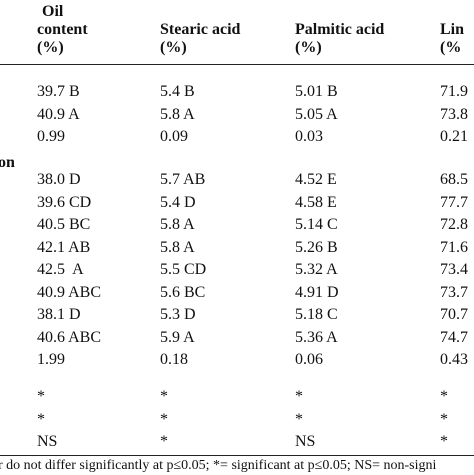  Describe the element at coordinates (454, 136) in the screenshot. I see `table-cell: 0.21` at that location.